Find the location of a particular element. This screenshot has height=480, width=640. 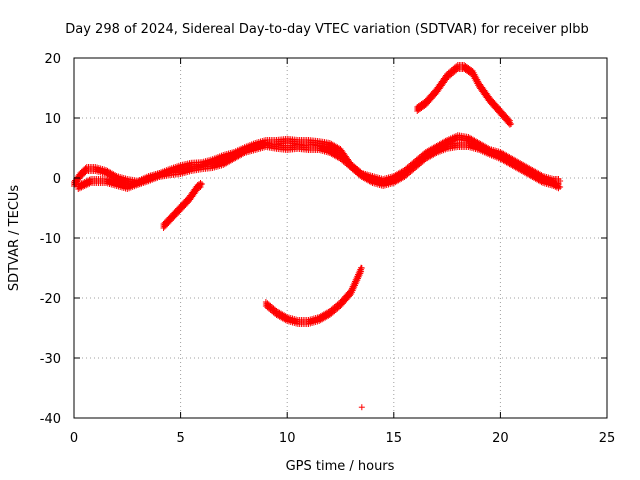

y-tick-label: 0 is located at coordinates (57, 179).